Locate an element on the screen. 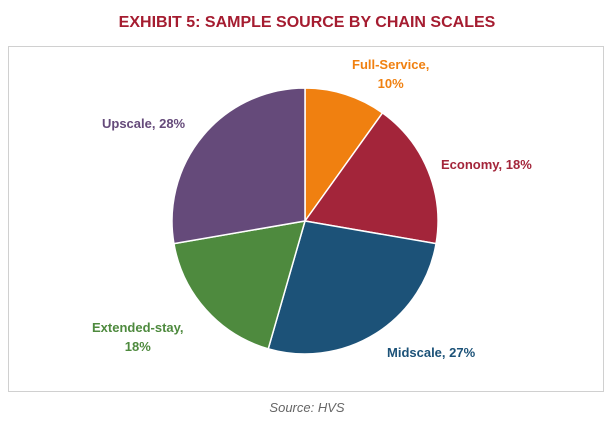 The width and height of the screenshot is (614, 428). slice-economy is located at coordinates (371, 178).